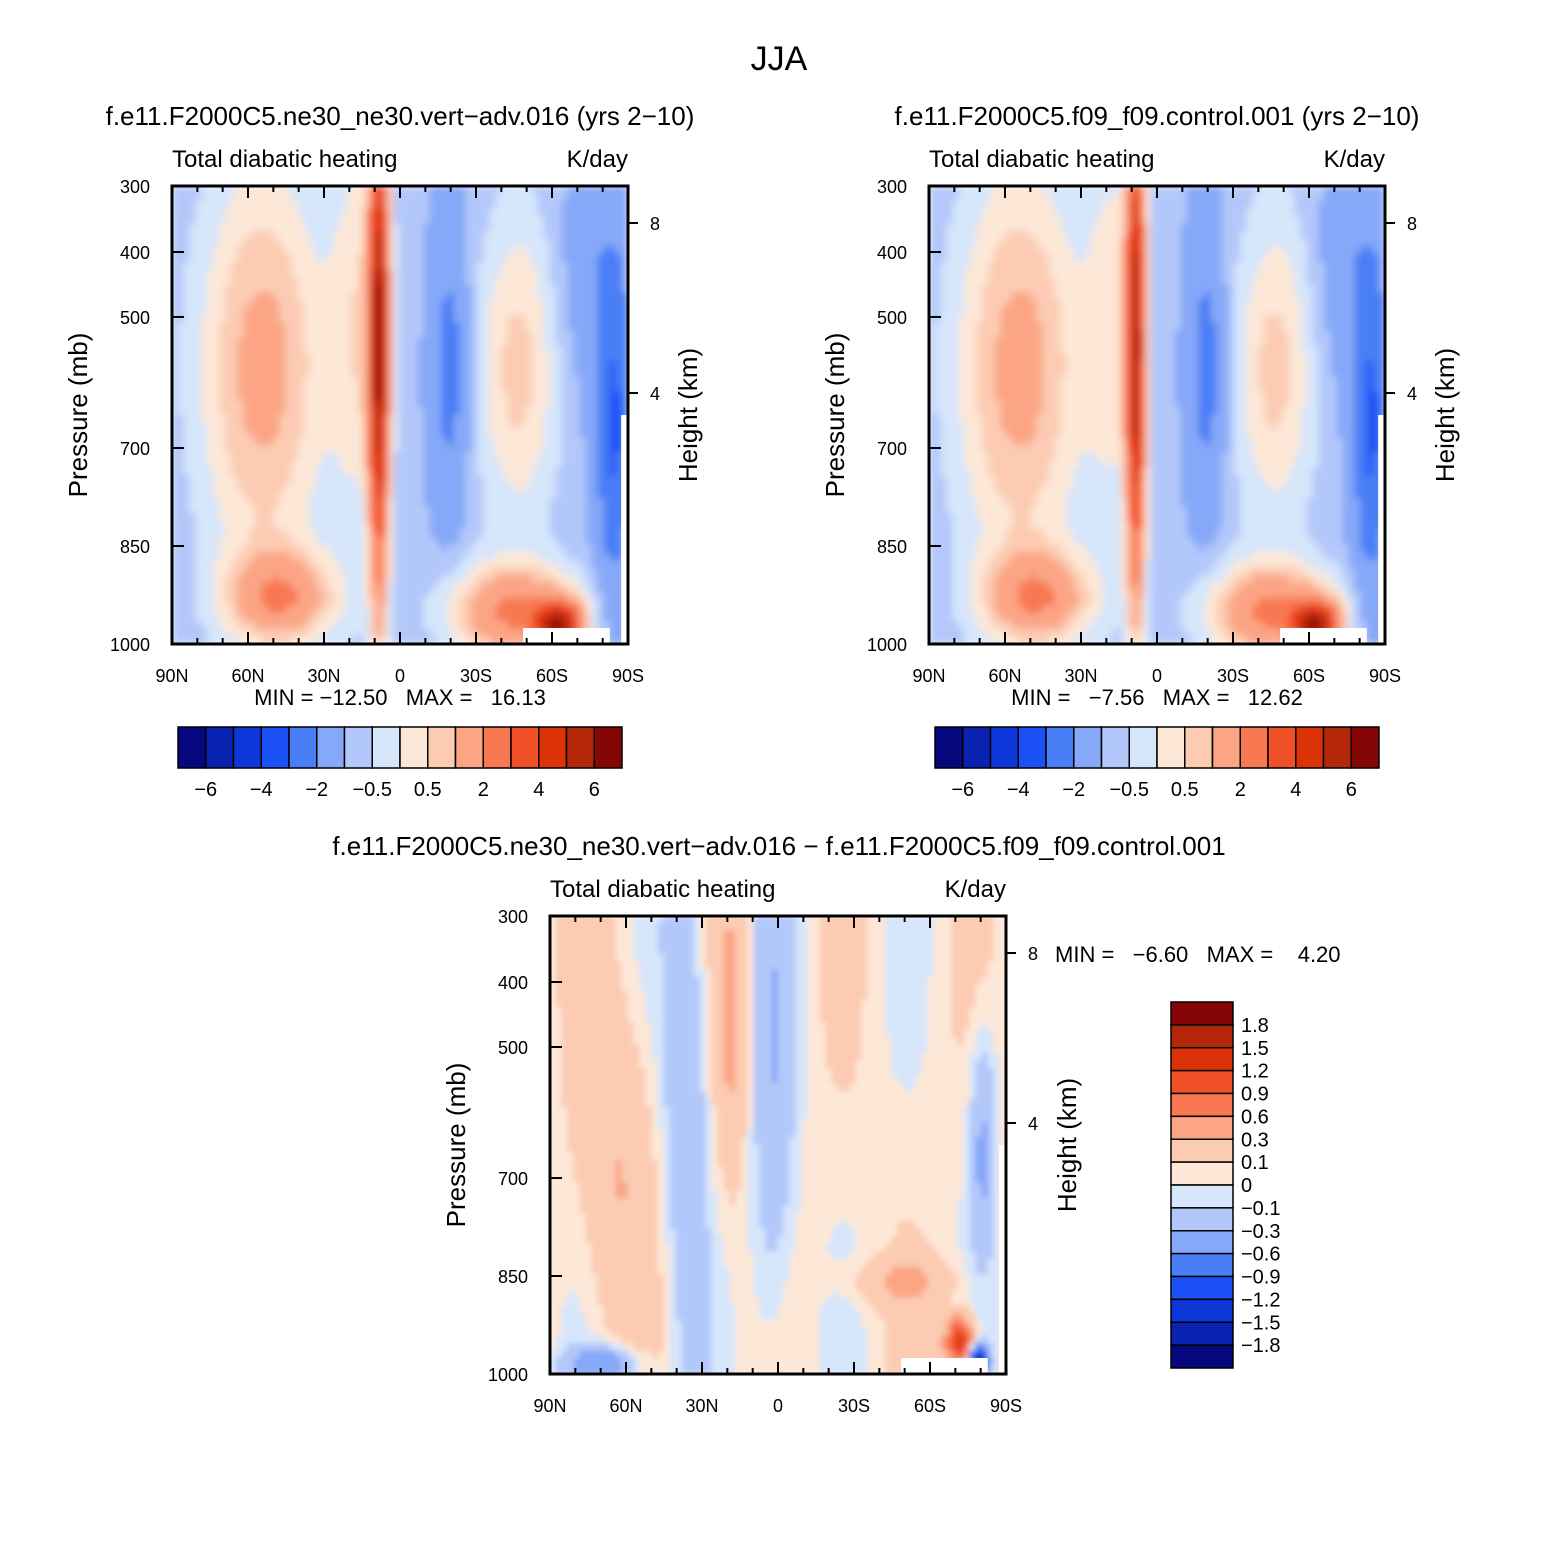  I want to click on x-tick-label: 90N, so click(171, 676).